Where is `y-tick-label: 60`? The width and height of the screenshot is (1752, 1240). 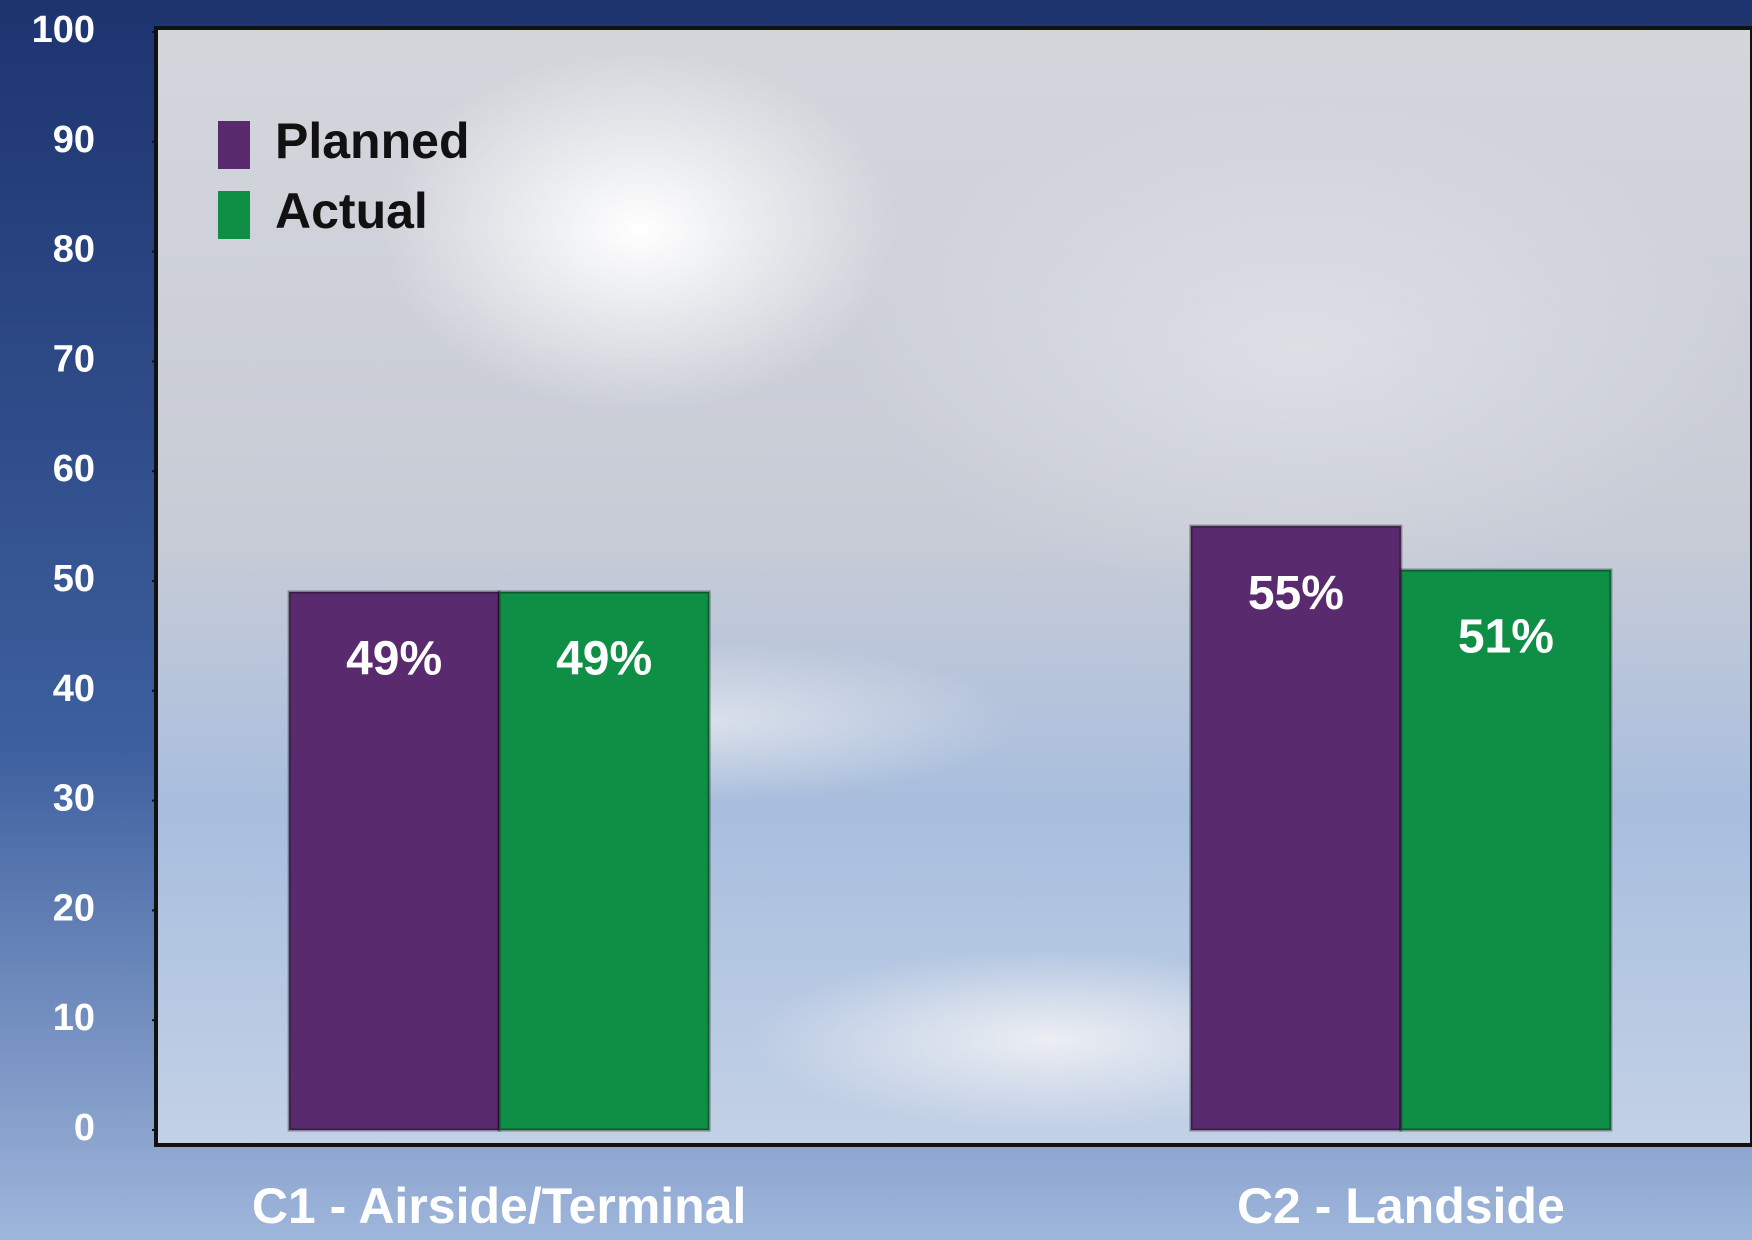 y-tick-label: 60 is located at coordinates (74, 469).